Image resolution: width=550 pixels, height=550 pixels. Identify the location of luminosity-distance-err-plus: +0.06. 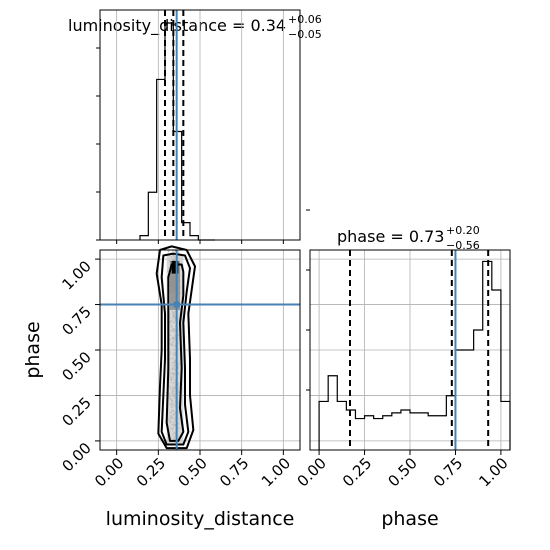
(305, 19).